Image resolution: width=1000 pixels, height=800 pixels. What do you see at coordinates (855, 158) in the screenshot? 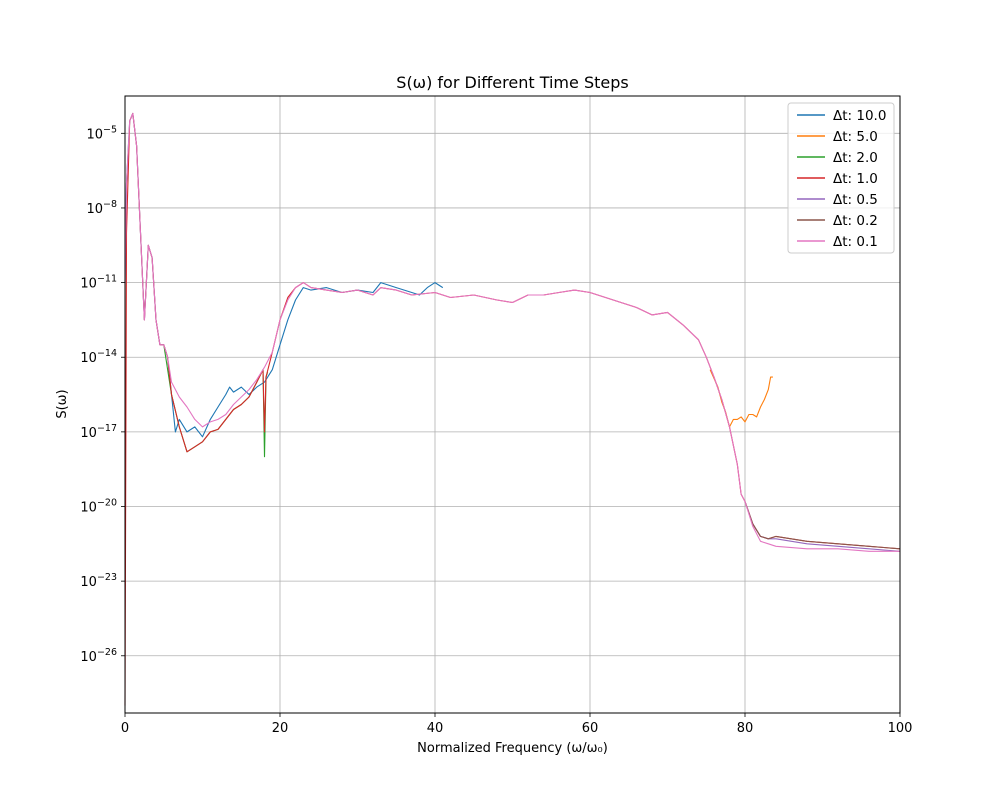
I see `legend-label: Δt: 2.0` at bounding box center [855, 158].